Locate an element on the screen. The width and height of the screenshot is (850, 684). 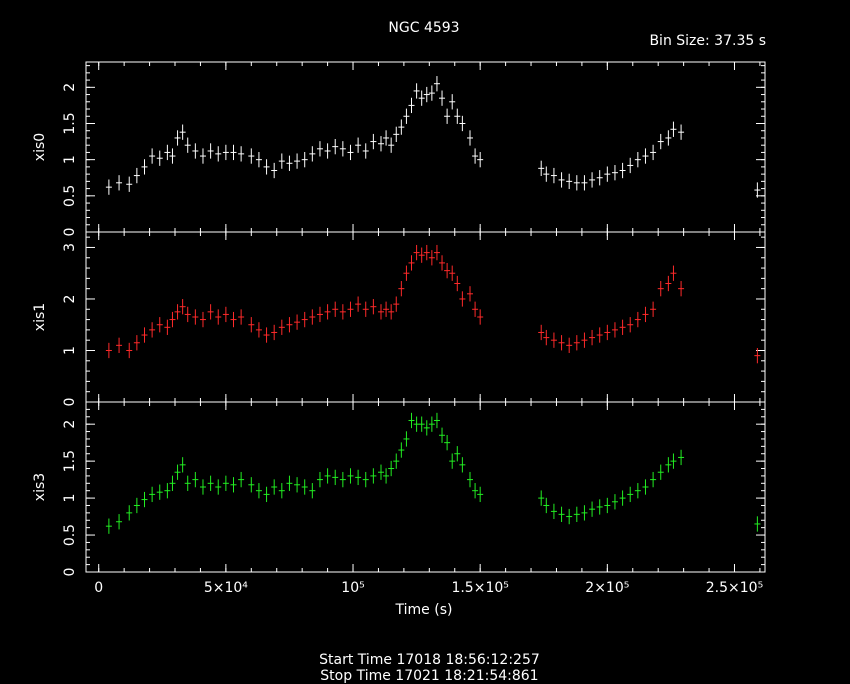
y-tick-label-xis0: 2 is located at coordinates (70, 87).